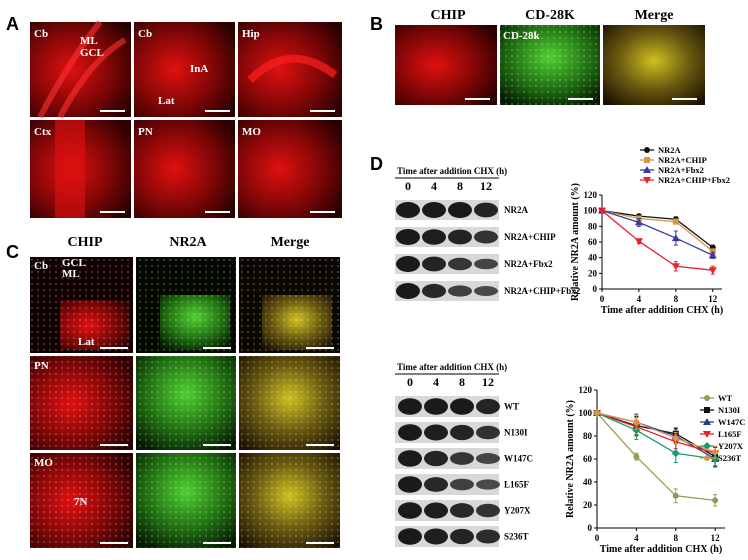 This screenshot has height=560, width=748. Describe the element at coordinates (452, 171) in the screenshot. I see `blot-header: Time after addition CHX (h)` at that location.